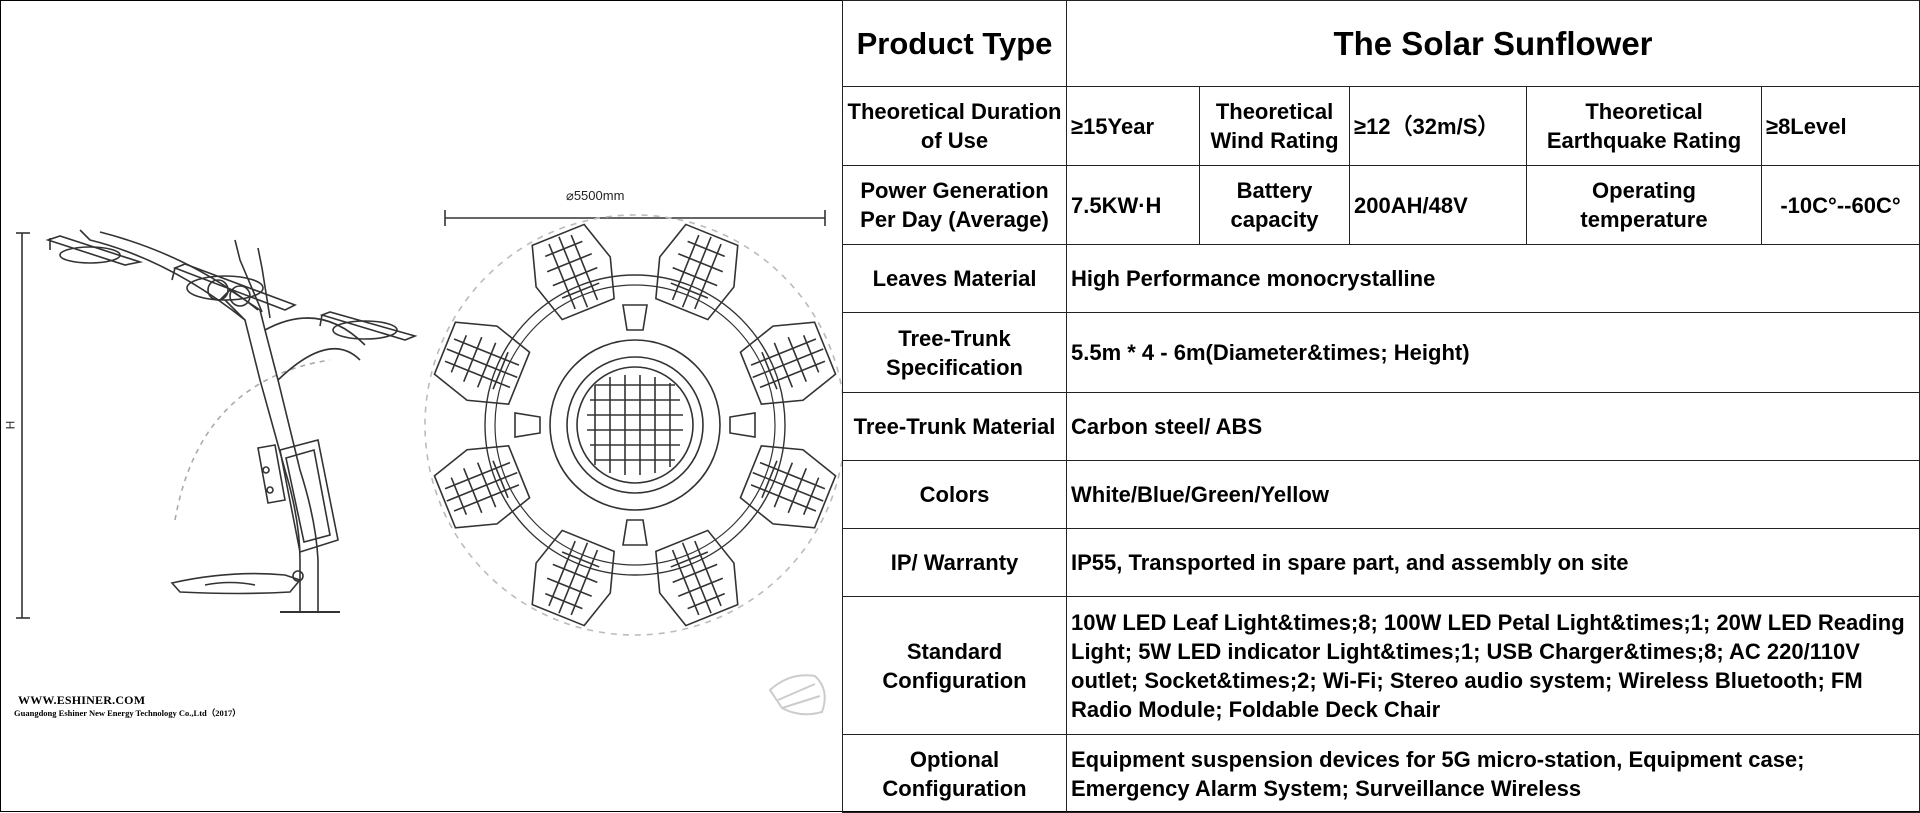 This screenshot has width=1920, height=813. What do you see at coordinates (954, 278) in the screenshot?
I see `leaves-label: Leaves Material` at bounding box center [954, 278].